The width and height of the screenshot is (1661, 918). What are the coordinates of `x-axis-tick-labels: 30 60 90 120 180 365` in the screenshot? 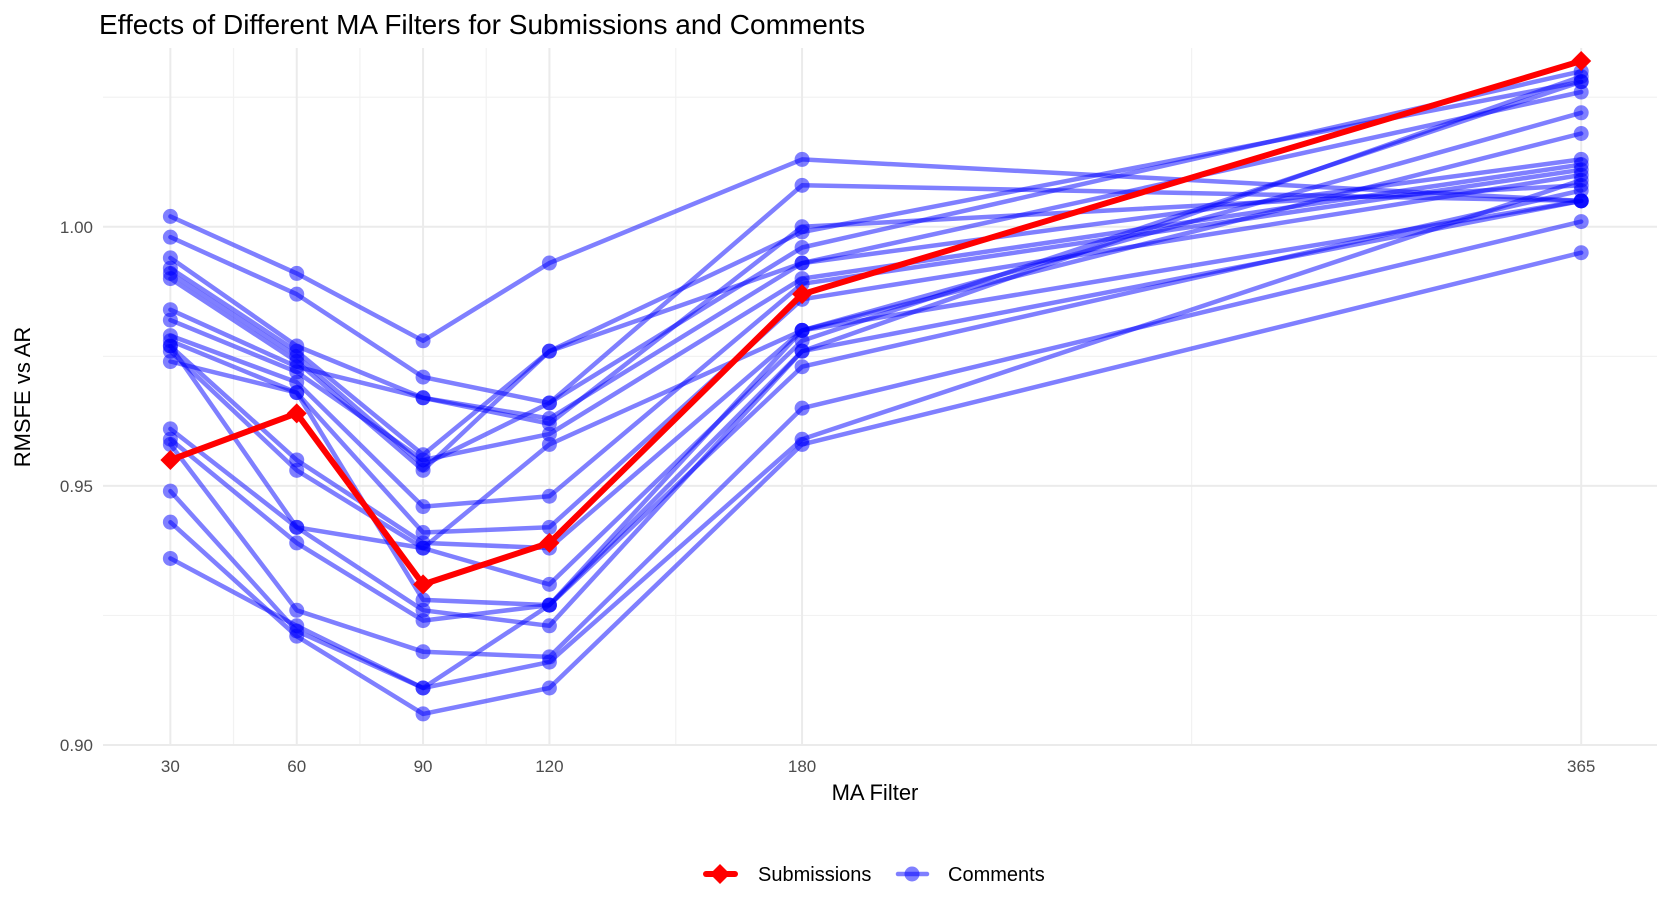 It's located at (878, 766).